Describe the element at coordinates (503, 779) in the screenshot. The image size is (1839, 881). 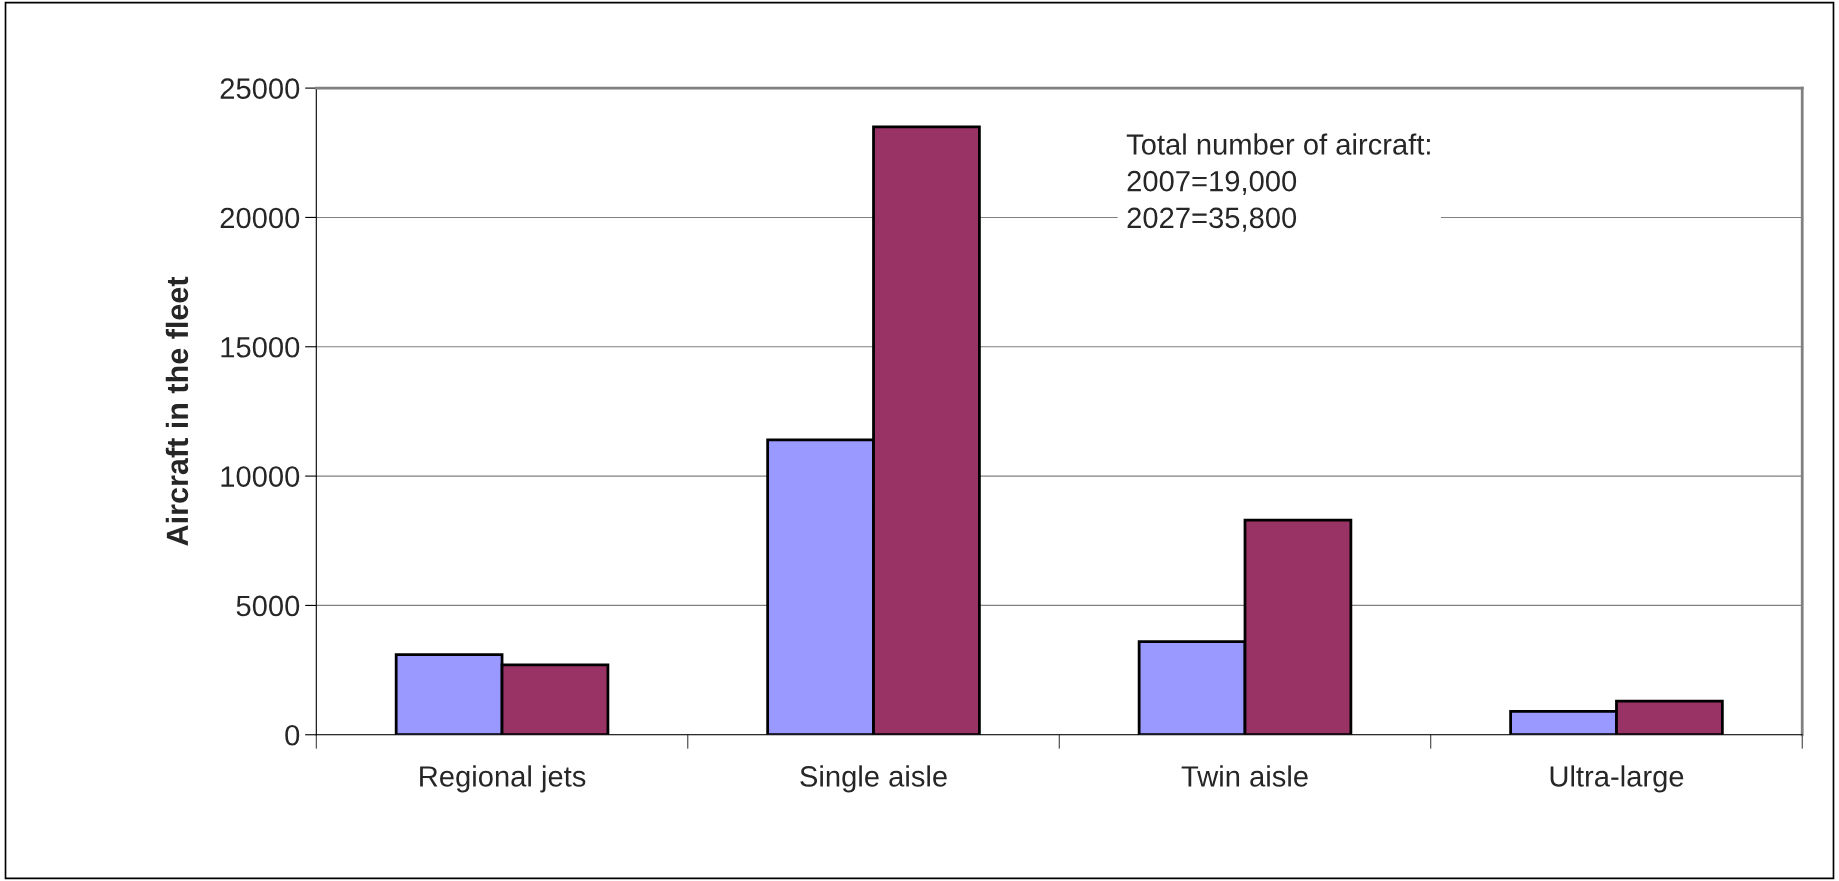
I see `x-tick-label: Regional jets` at that location.